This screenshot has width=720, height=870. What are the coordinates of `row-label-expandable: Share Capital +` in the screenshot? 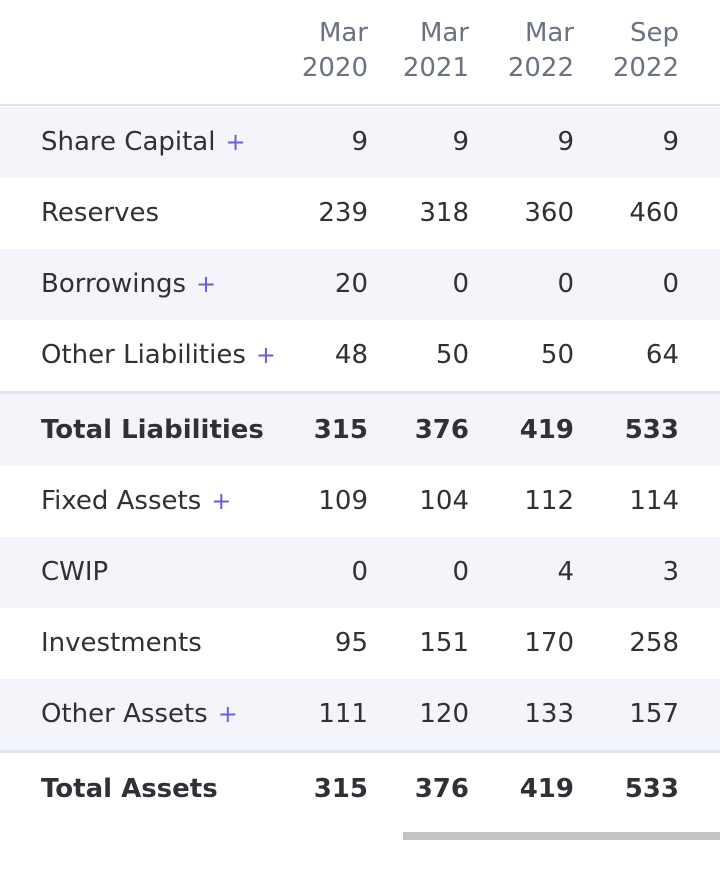 It's located at (143, 142).